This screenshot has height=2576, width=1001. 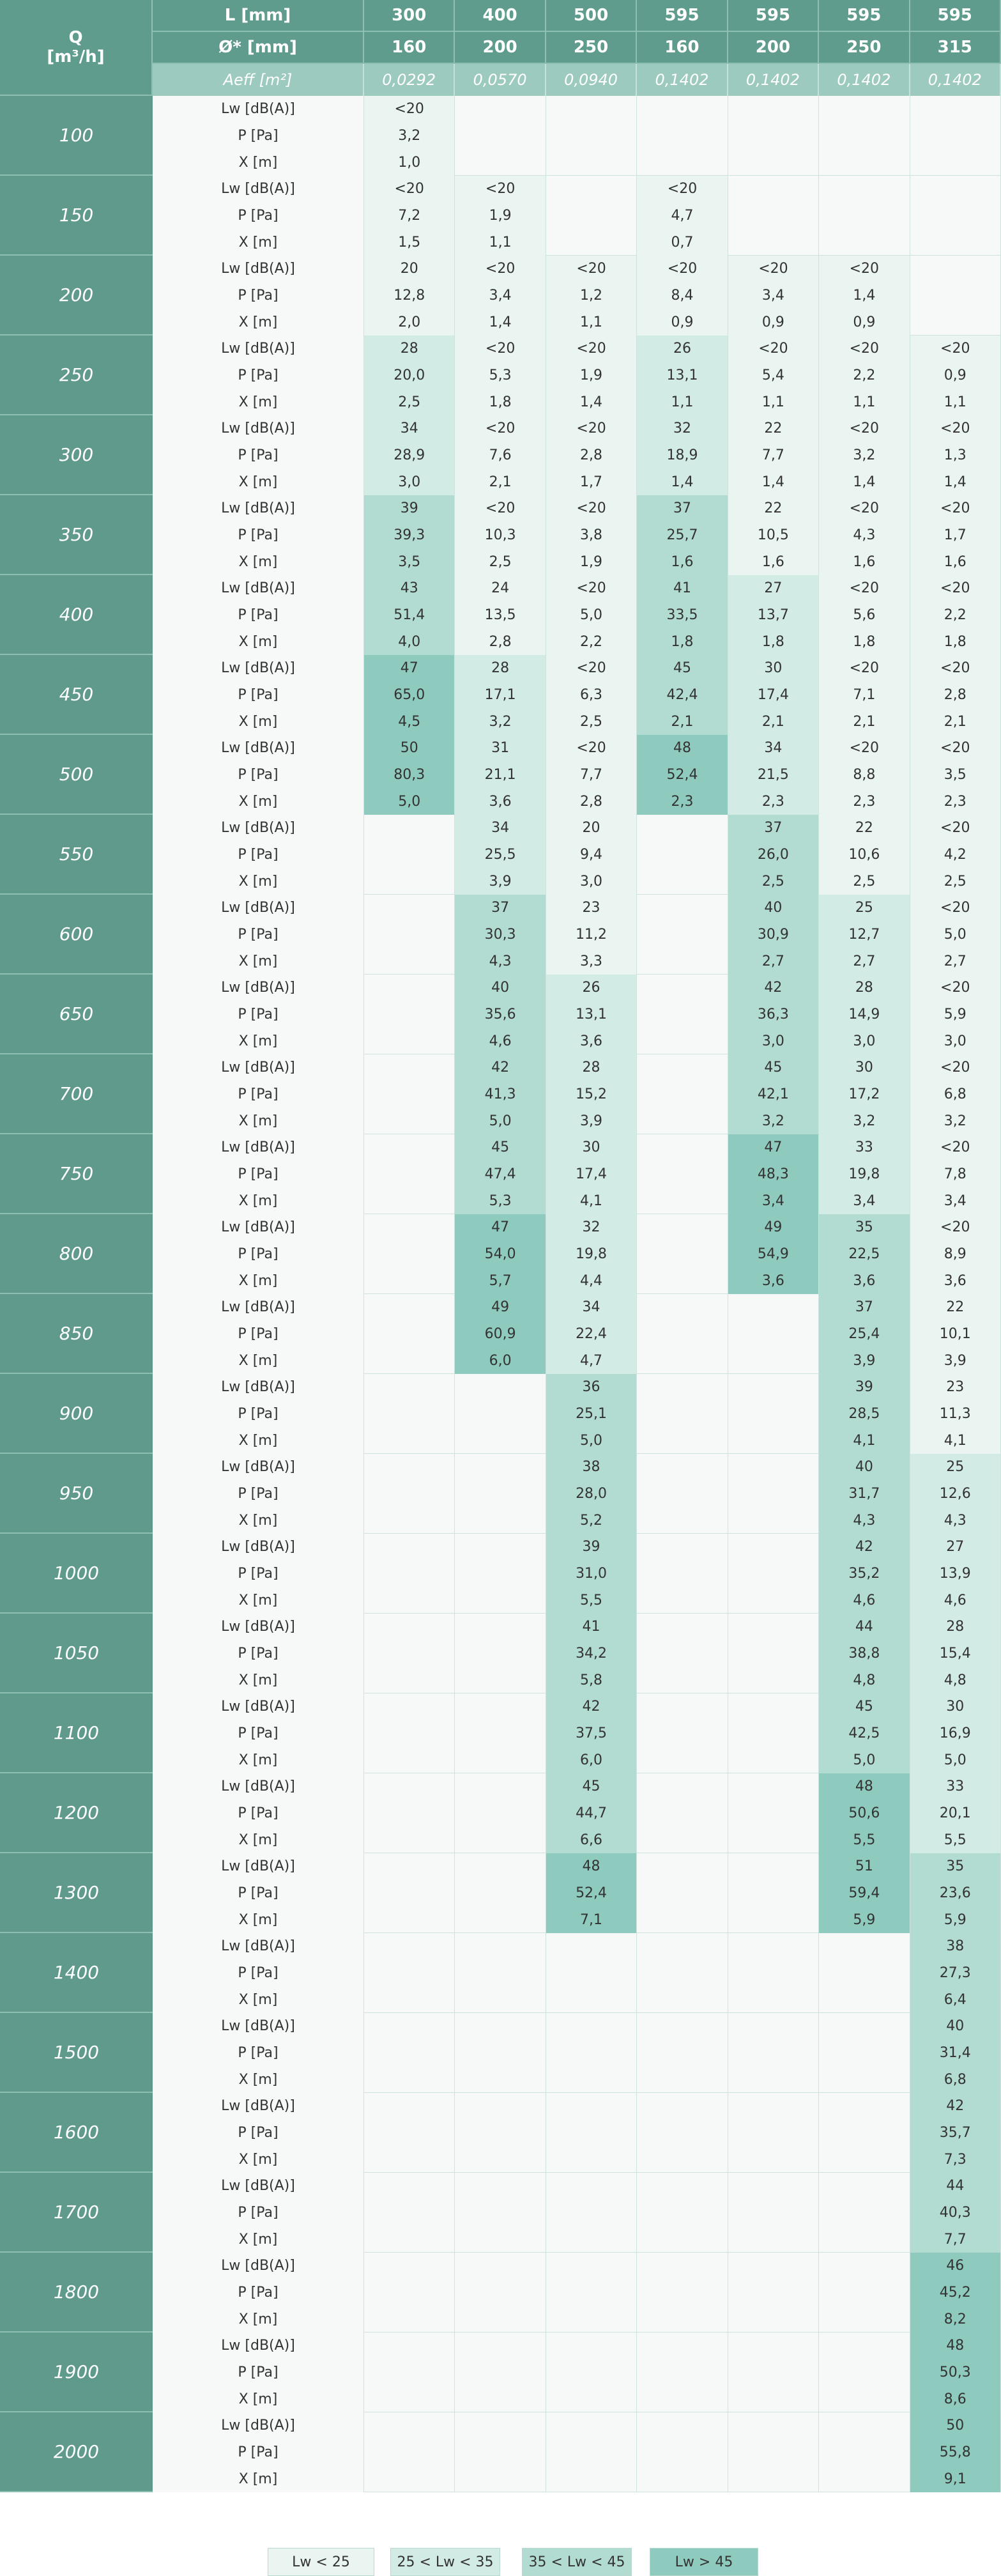 What do you see at coordinates (500, 80) in the screenshot?
I see `header-value: 0,0570` at bounding box center [500, 80].